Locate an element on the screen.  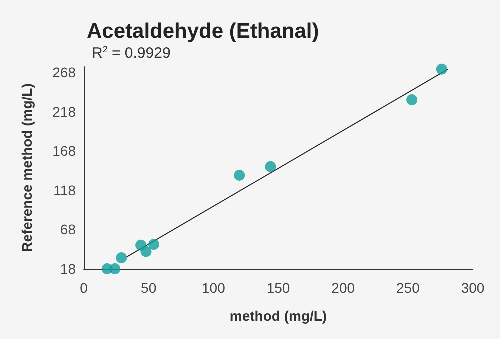
y-axis-title: Reference method (mg/L) is located at coordinates (27, 168).